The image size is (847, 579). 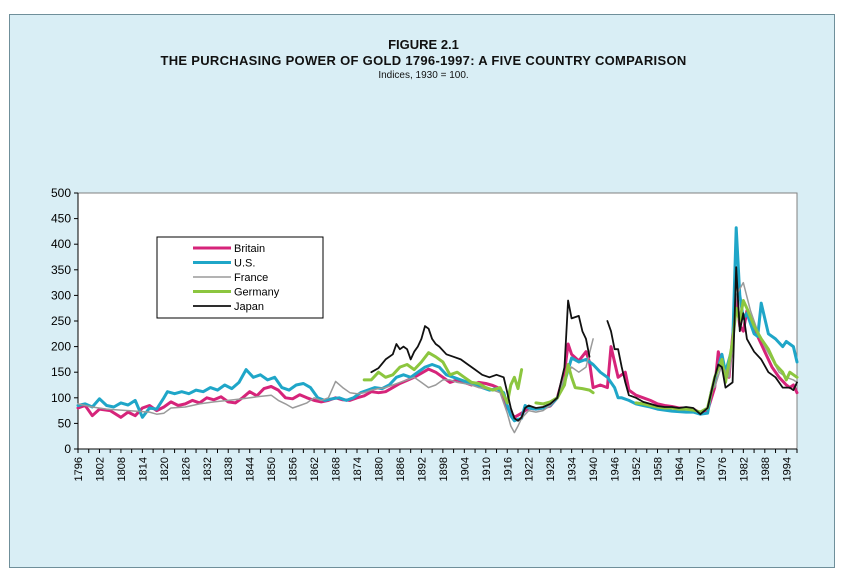 I want to click on y-tick-label: 250, so click(x=61, y=321).